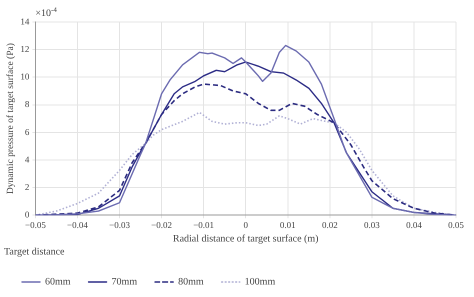 This screenshot has width=474, height=297. I want to click on y-tick-label: 8, so click(27, 104).